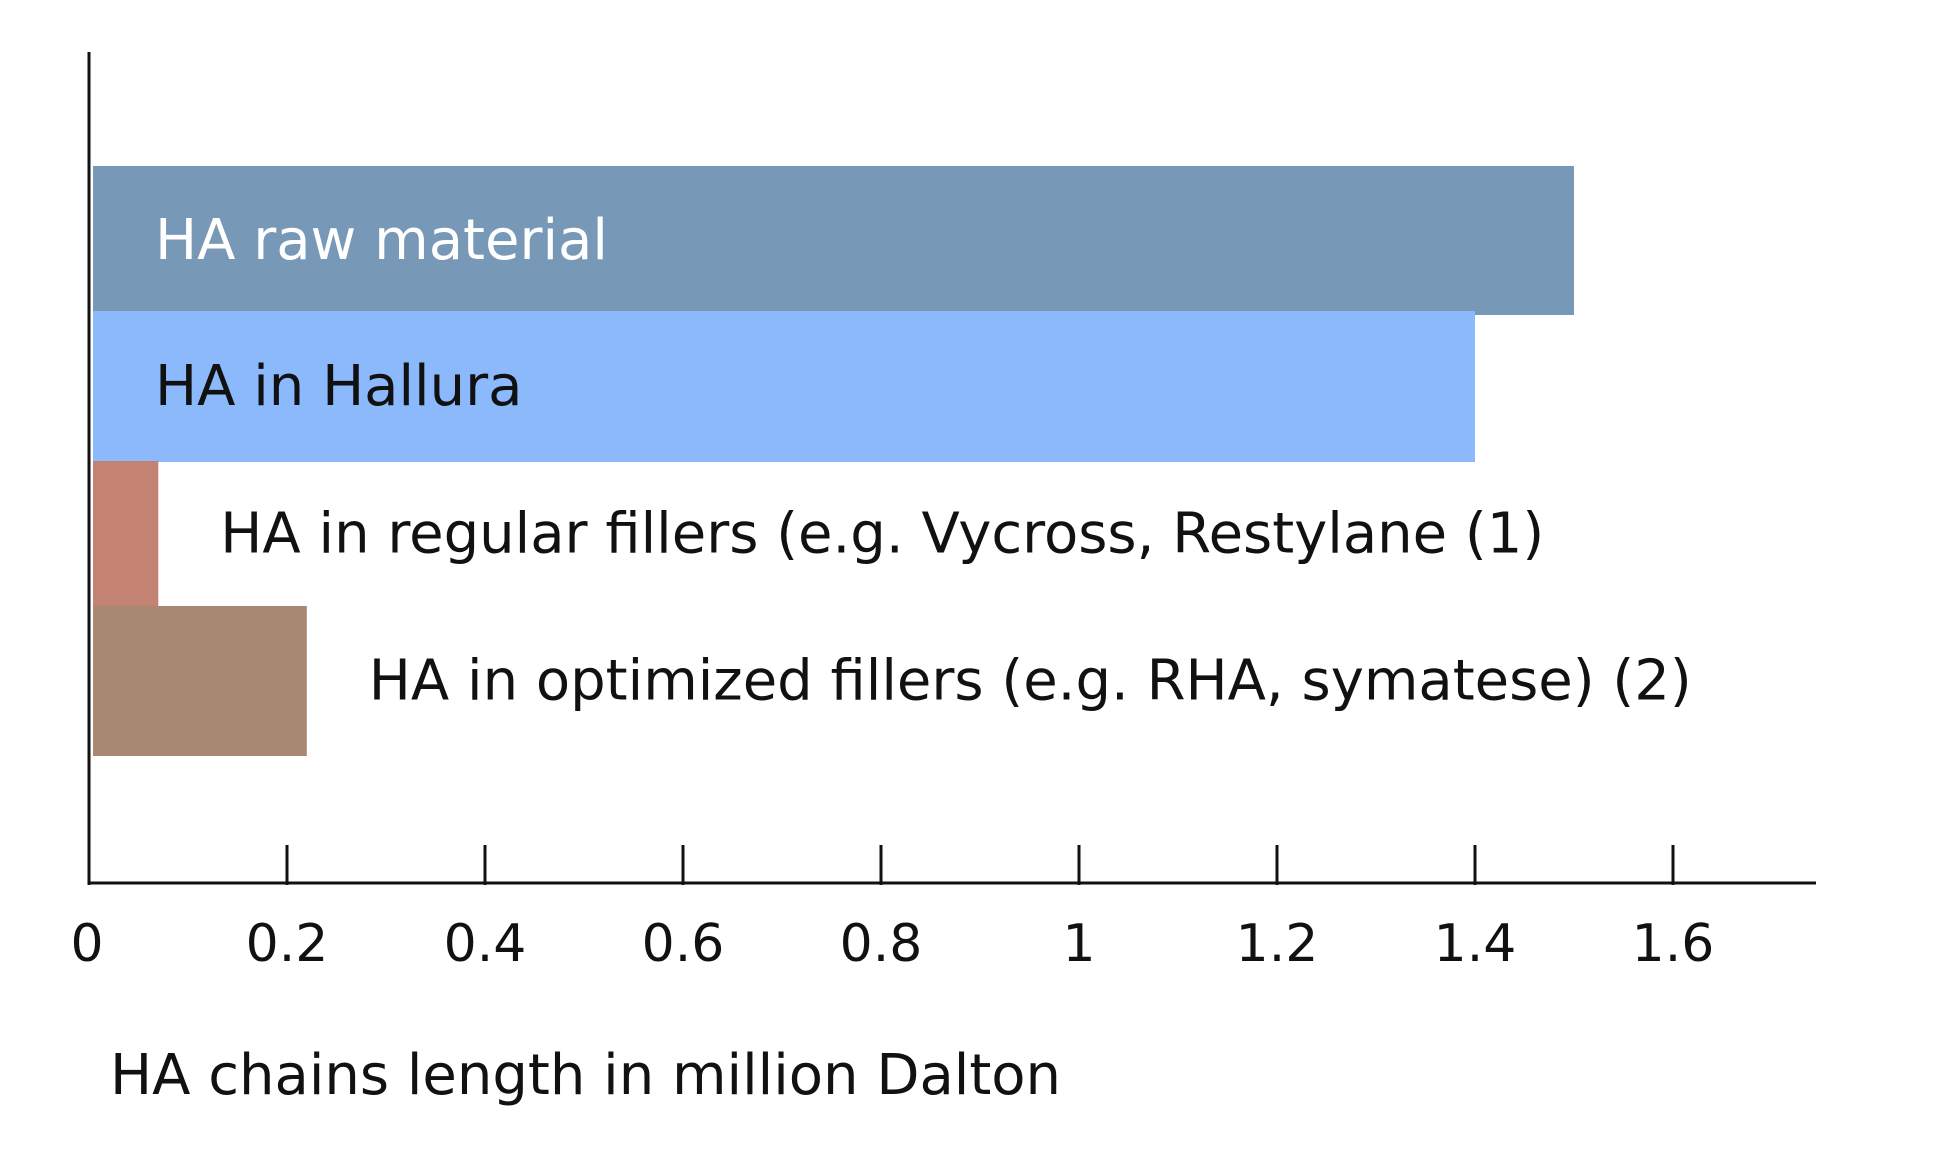 The width and height of the screenshot is (1942, 1166). I want to click on x-tick-label-1: 0.2, so click(287, 944).